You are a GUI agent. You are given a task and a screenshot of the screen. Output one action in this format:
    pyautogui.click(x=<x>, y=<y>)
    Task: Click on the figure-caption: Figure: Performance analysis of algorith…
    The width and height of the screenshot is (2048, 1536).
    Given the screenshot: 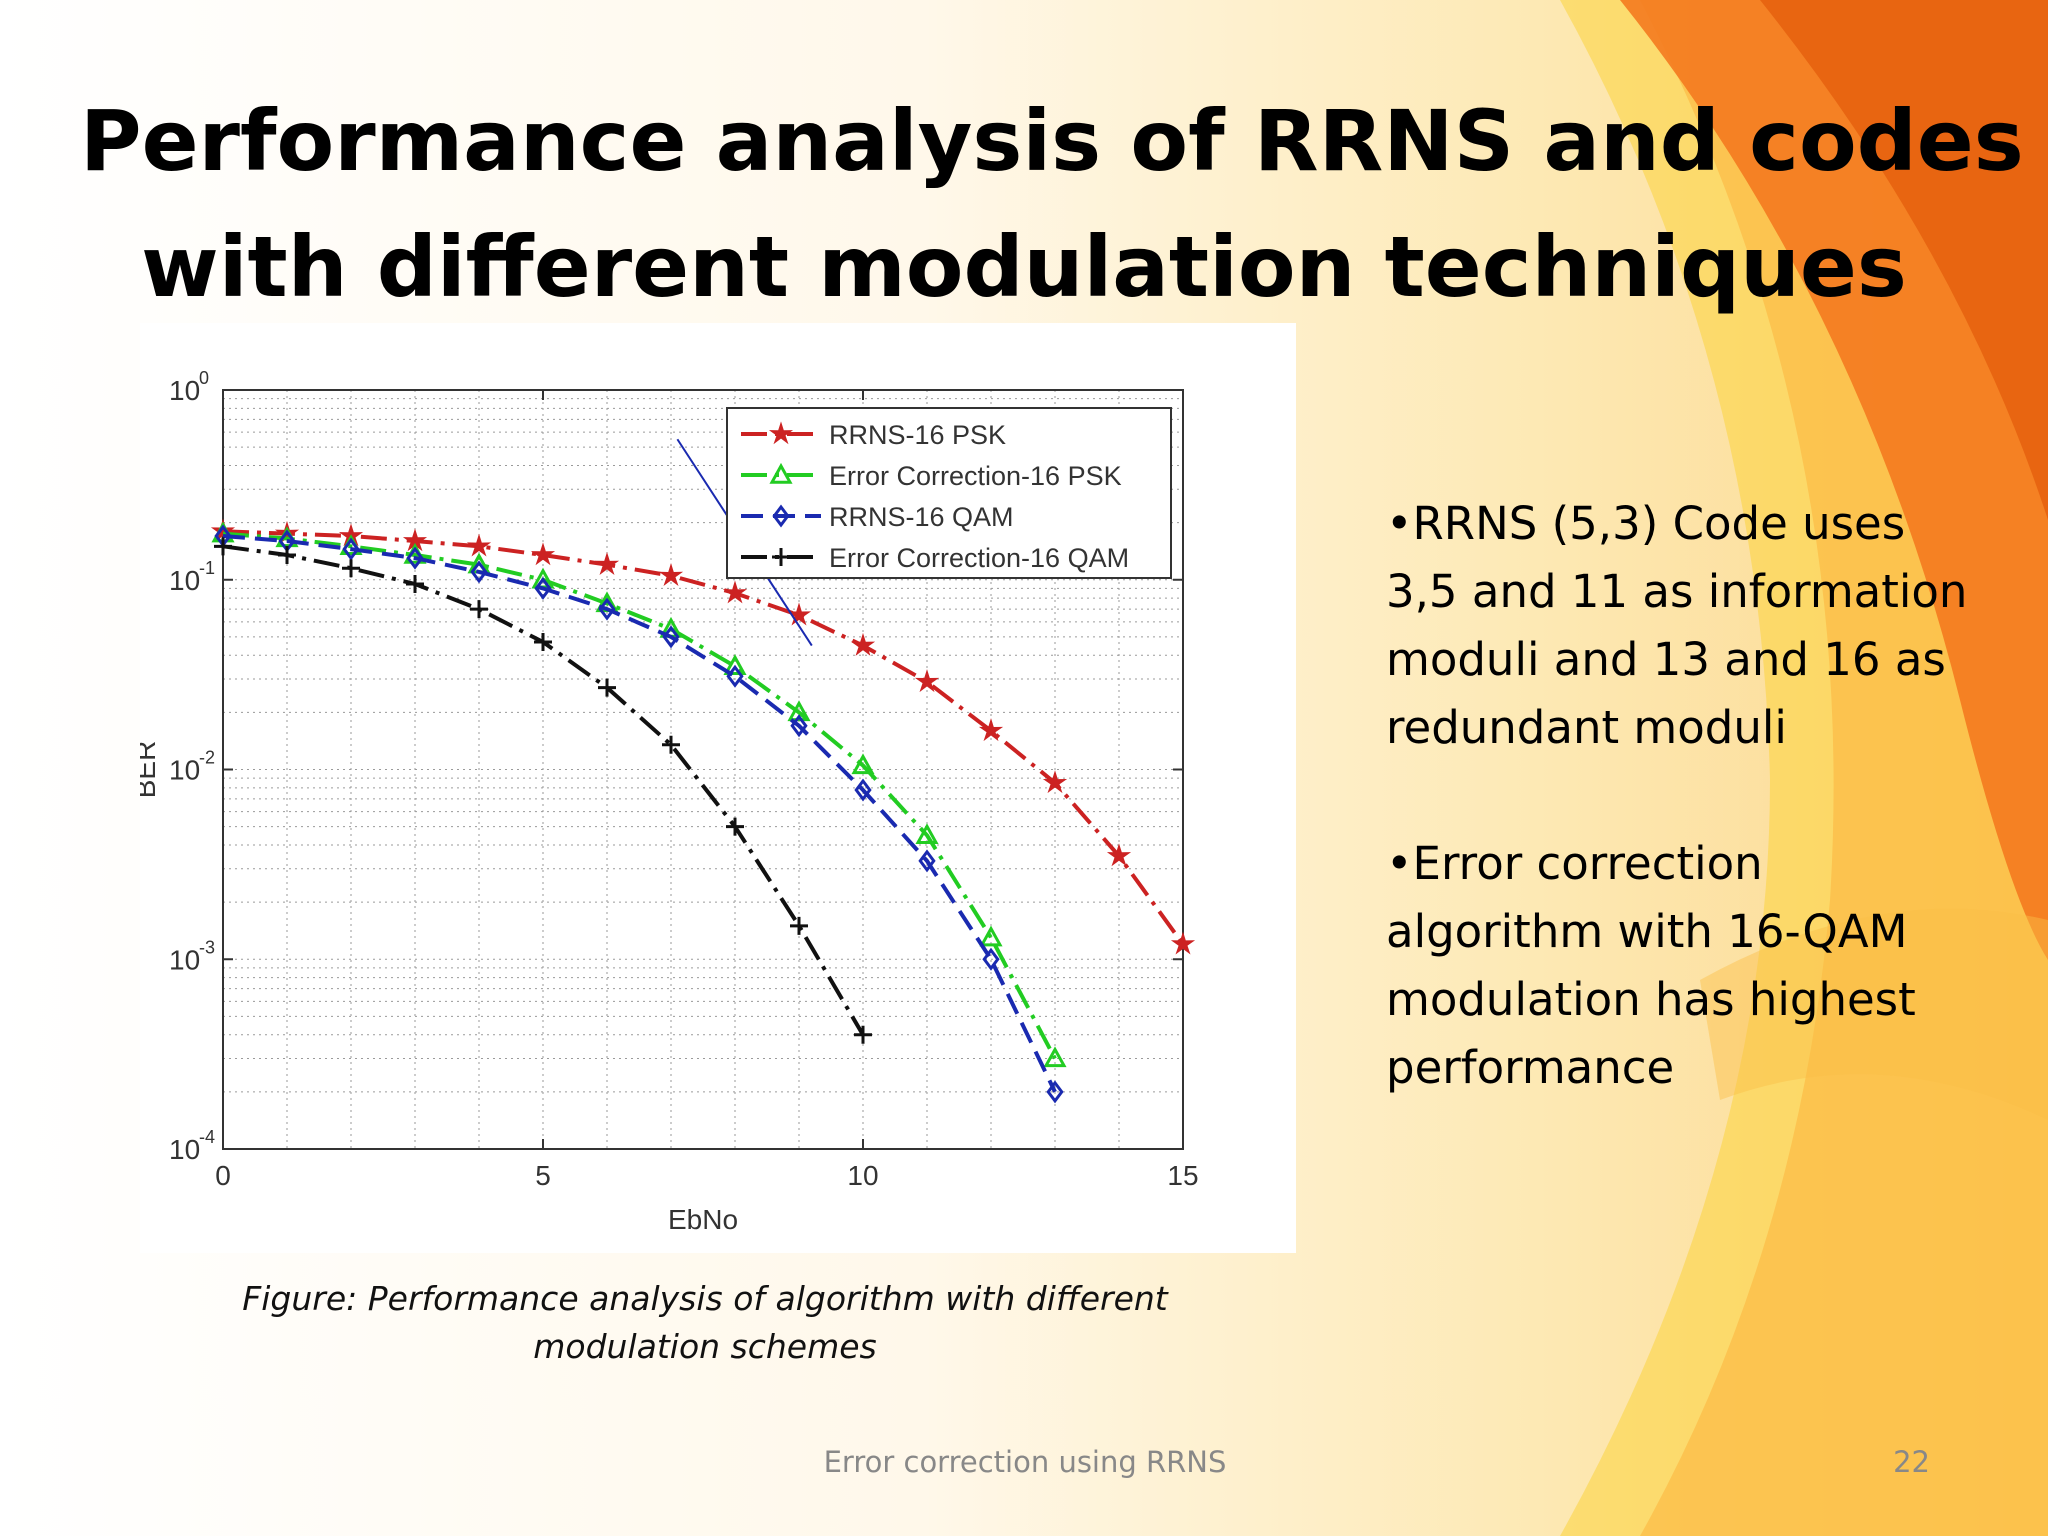 What is the action you would take?
    pyautogui.click(x=705, y=1322)
    